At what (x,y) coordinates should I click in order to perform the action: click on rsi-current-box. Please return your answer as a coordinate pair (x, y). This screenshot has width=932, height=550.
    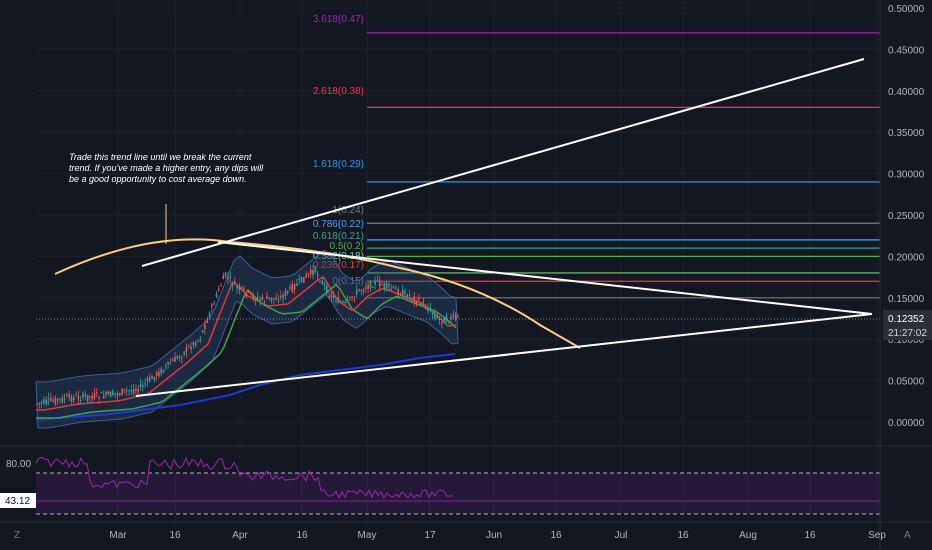
    Looking at the image, I should click on (18, 500).